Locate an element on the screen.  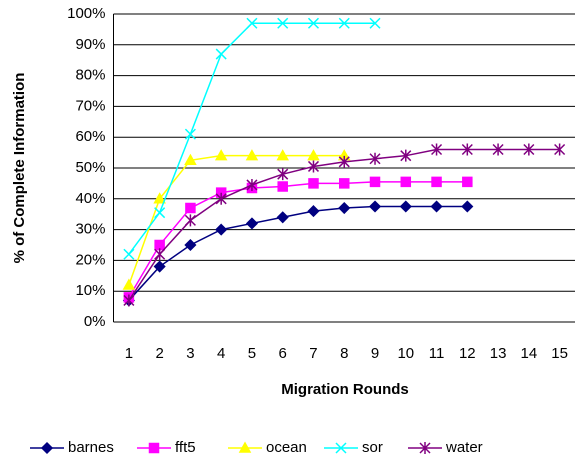
series-line is located at coordinates (236, 220).